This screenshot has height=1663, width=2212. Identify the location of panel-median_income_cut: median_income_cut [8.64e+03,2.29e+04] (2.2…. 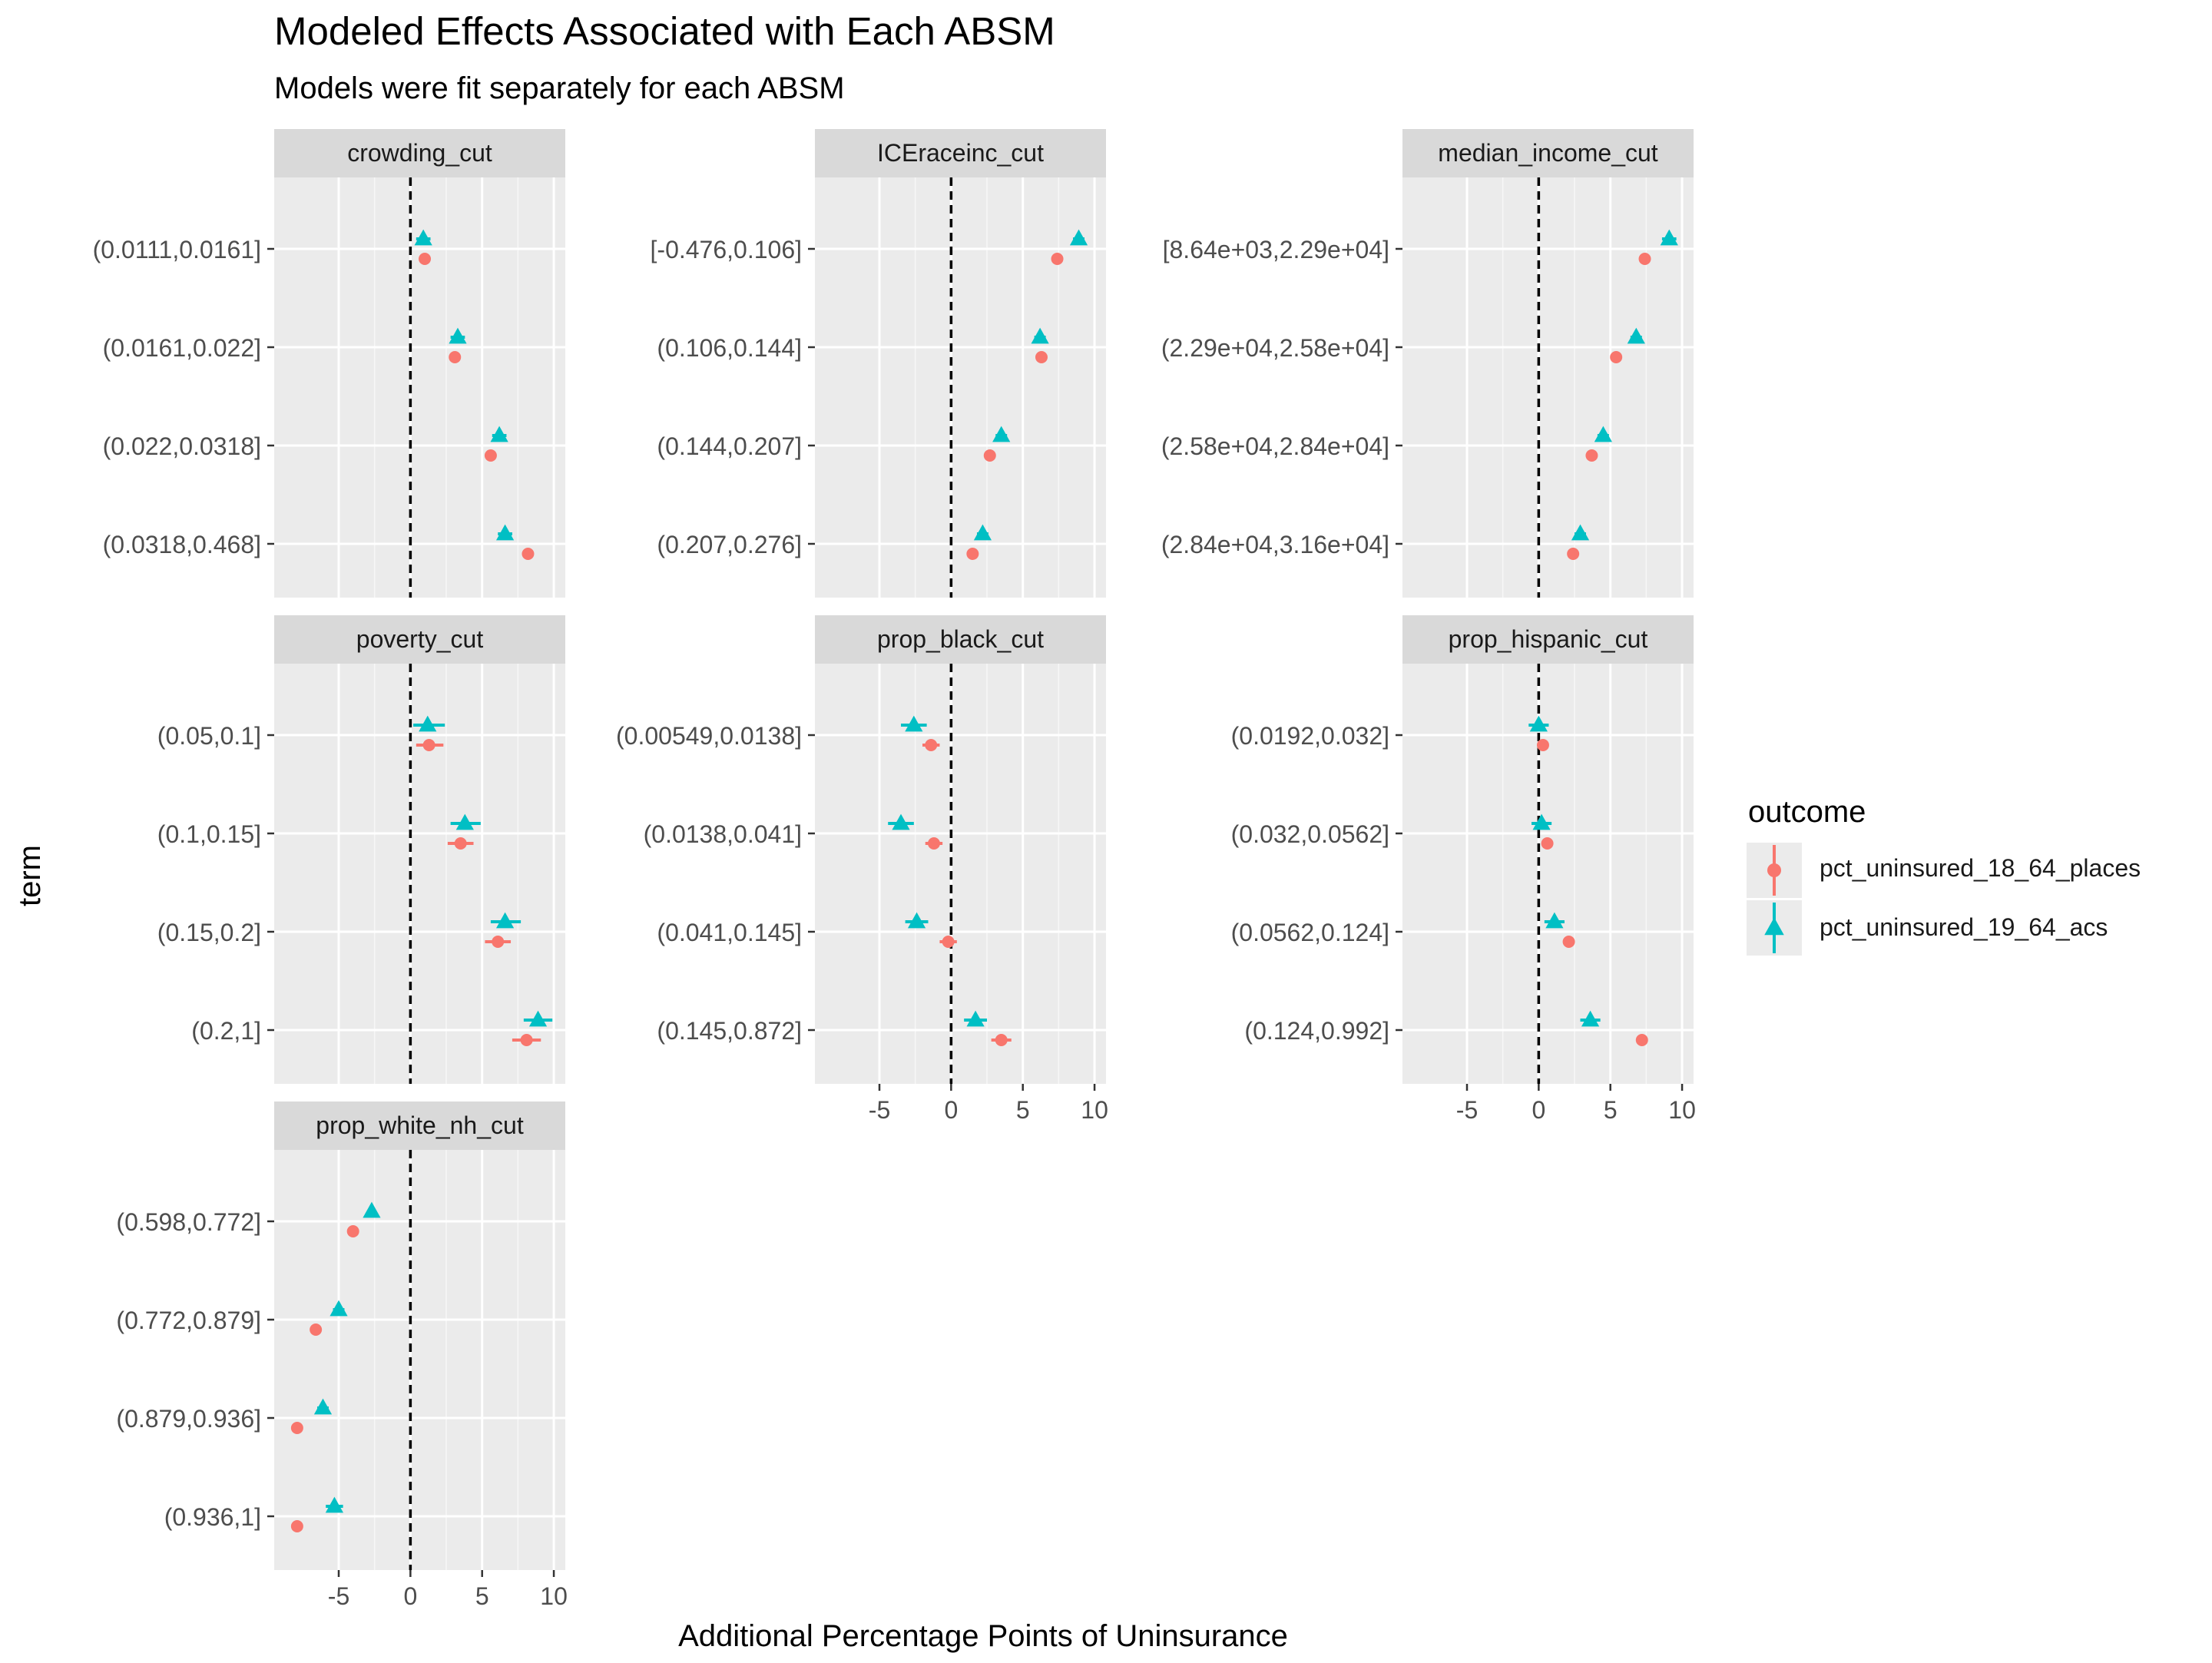
(1428, 363).